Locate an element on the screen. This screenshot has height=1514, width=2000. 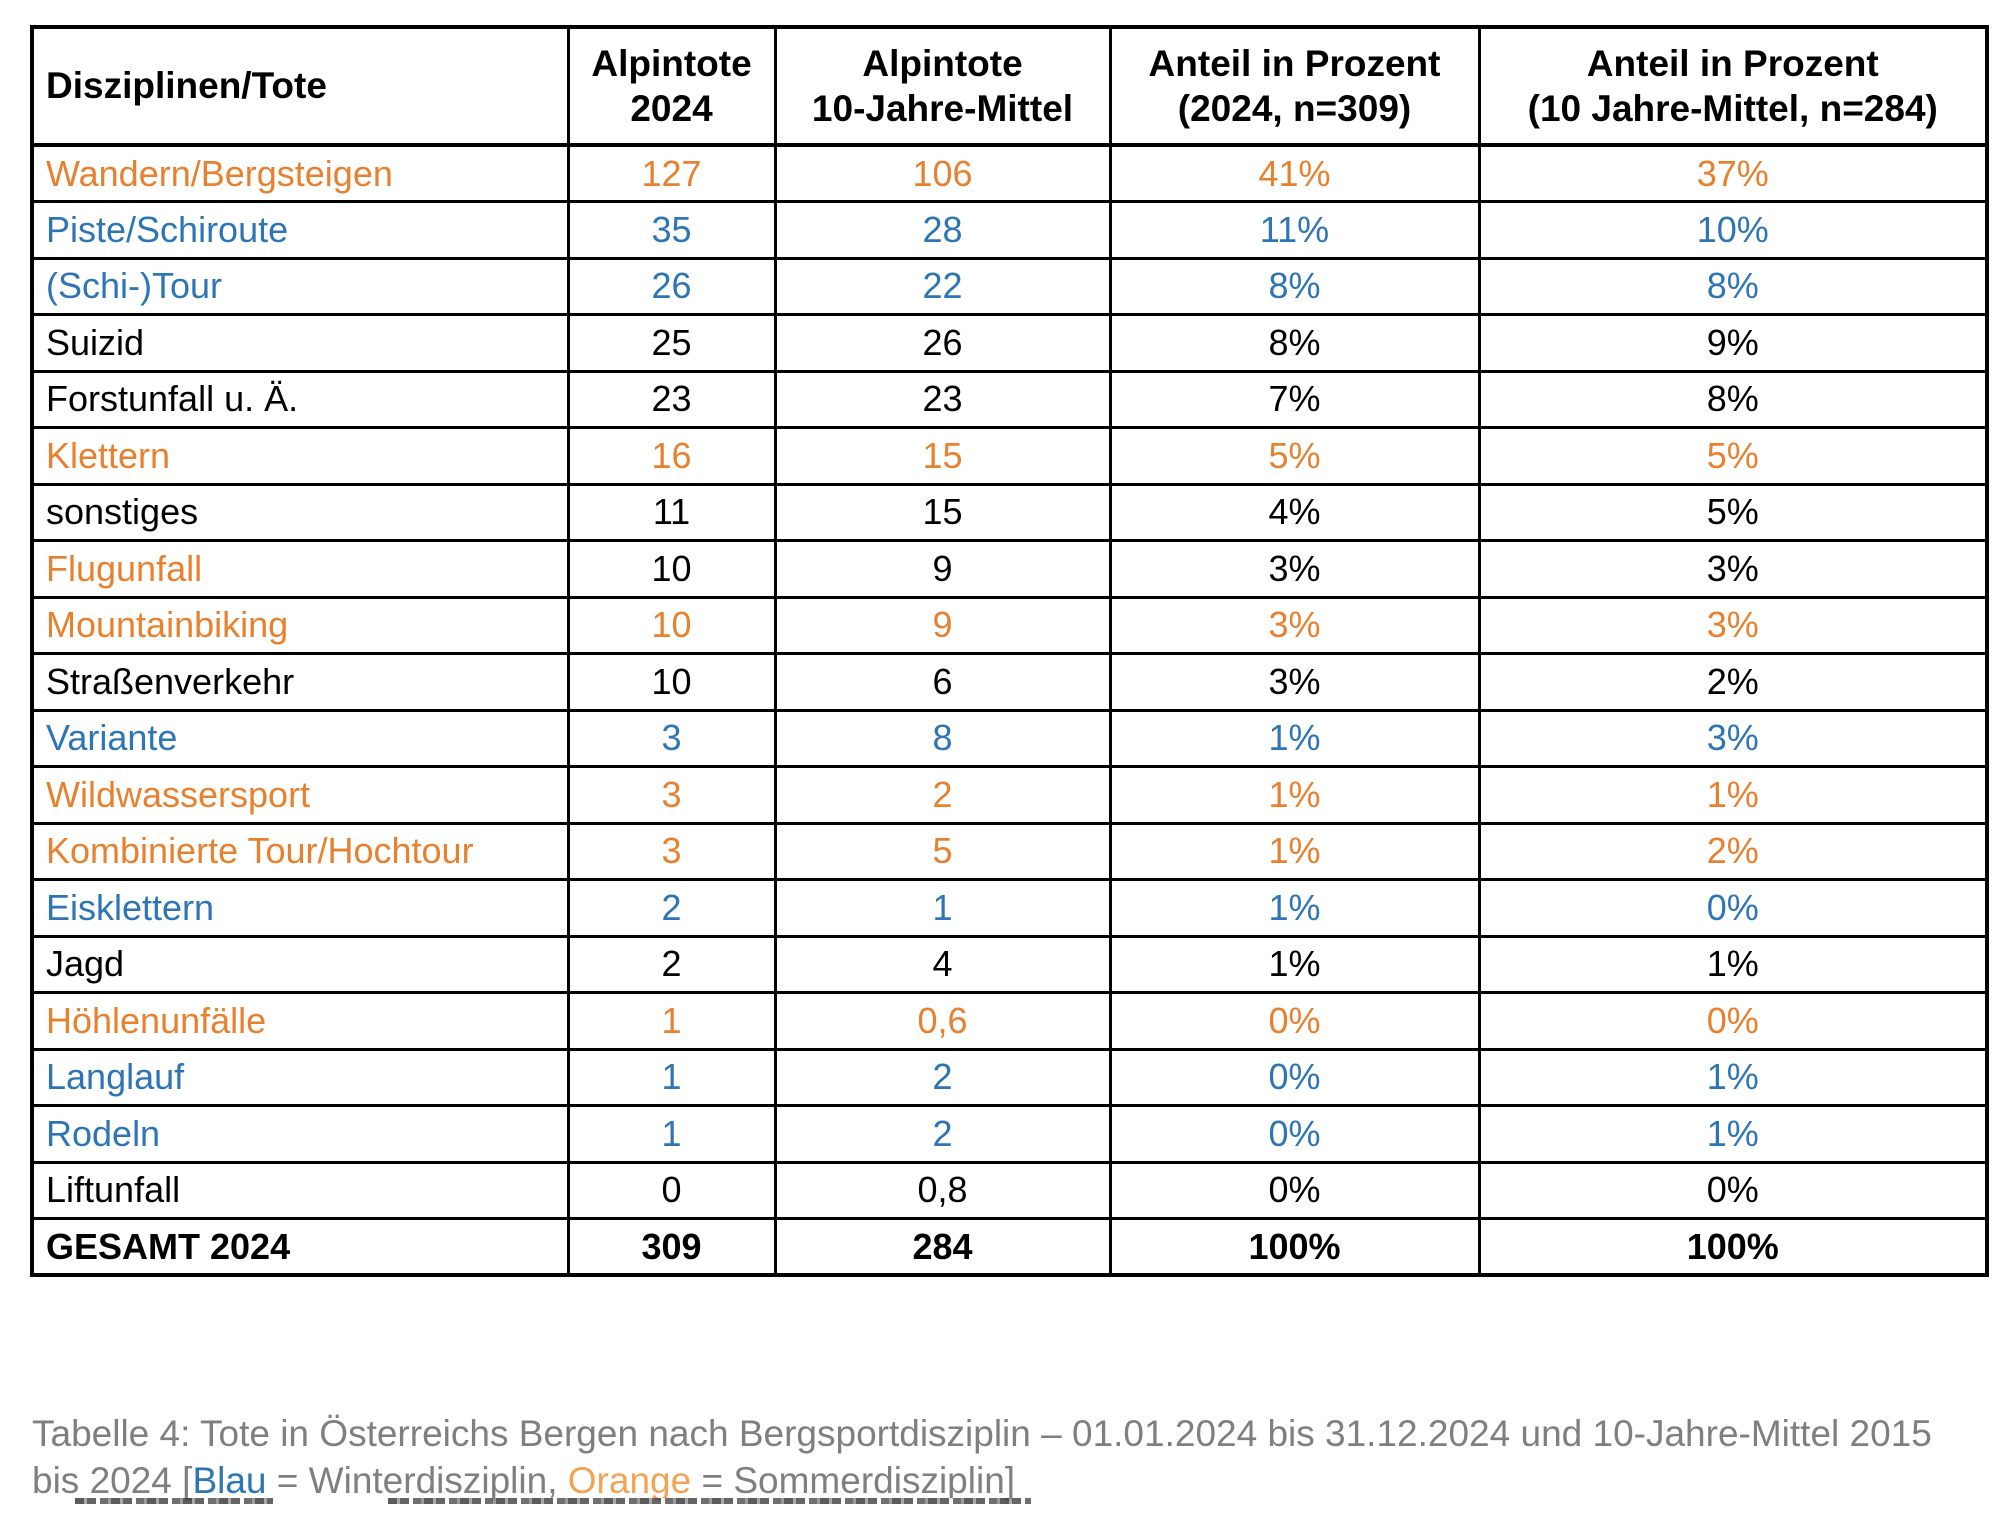
cell-discipline: (Schi-)Tour is located at coordinates (300, 286).